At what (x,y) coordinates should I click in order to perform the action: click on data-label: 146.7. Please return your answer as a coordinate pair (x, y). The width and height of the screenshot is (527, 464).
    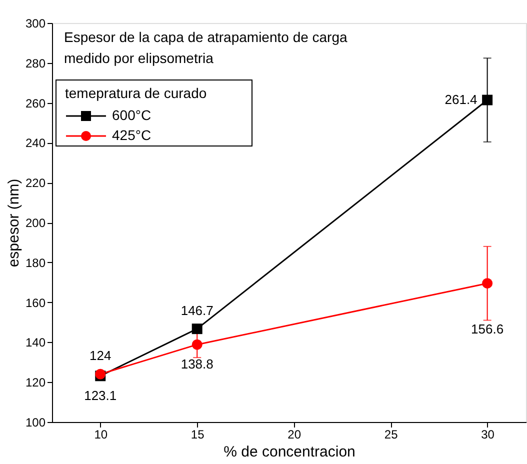
    Looking at the image, I should click on (197, 310).